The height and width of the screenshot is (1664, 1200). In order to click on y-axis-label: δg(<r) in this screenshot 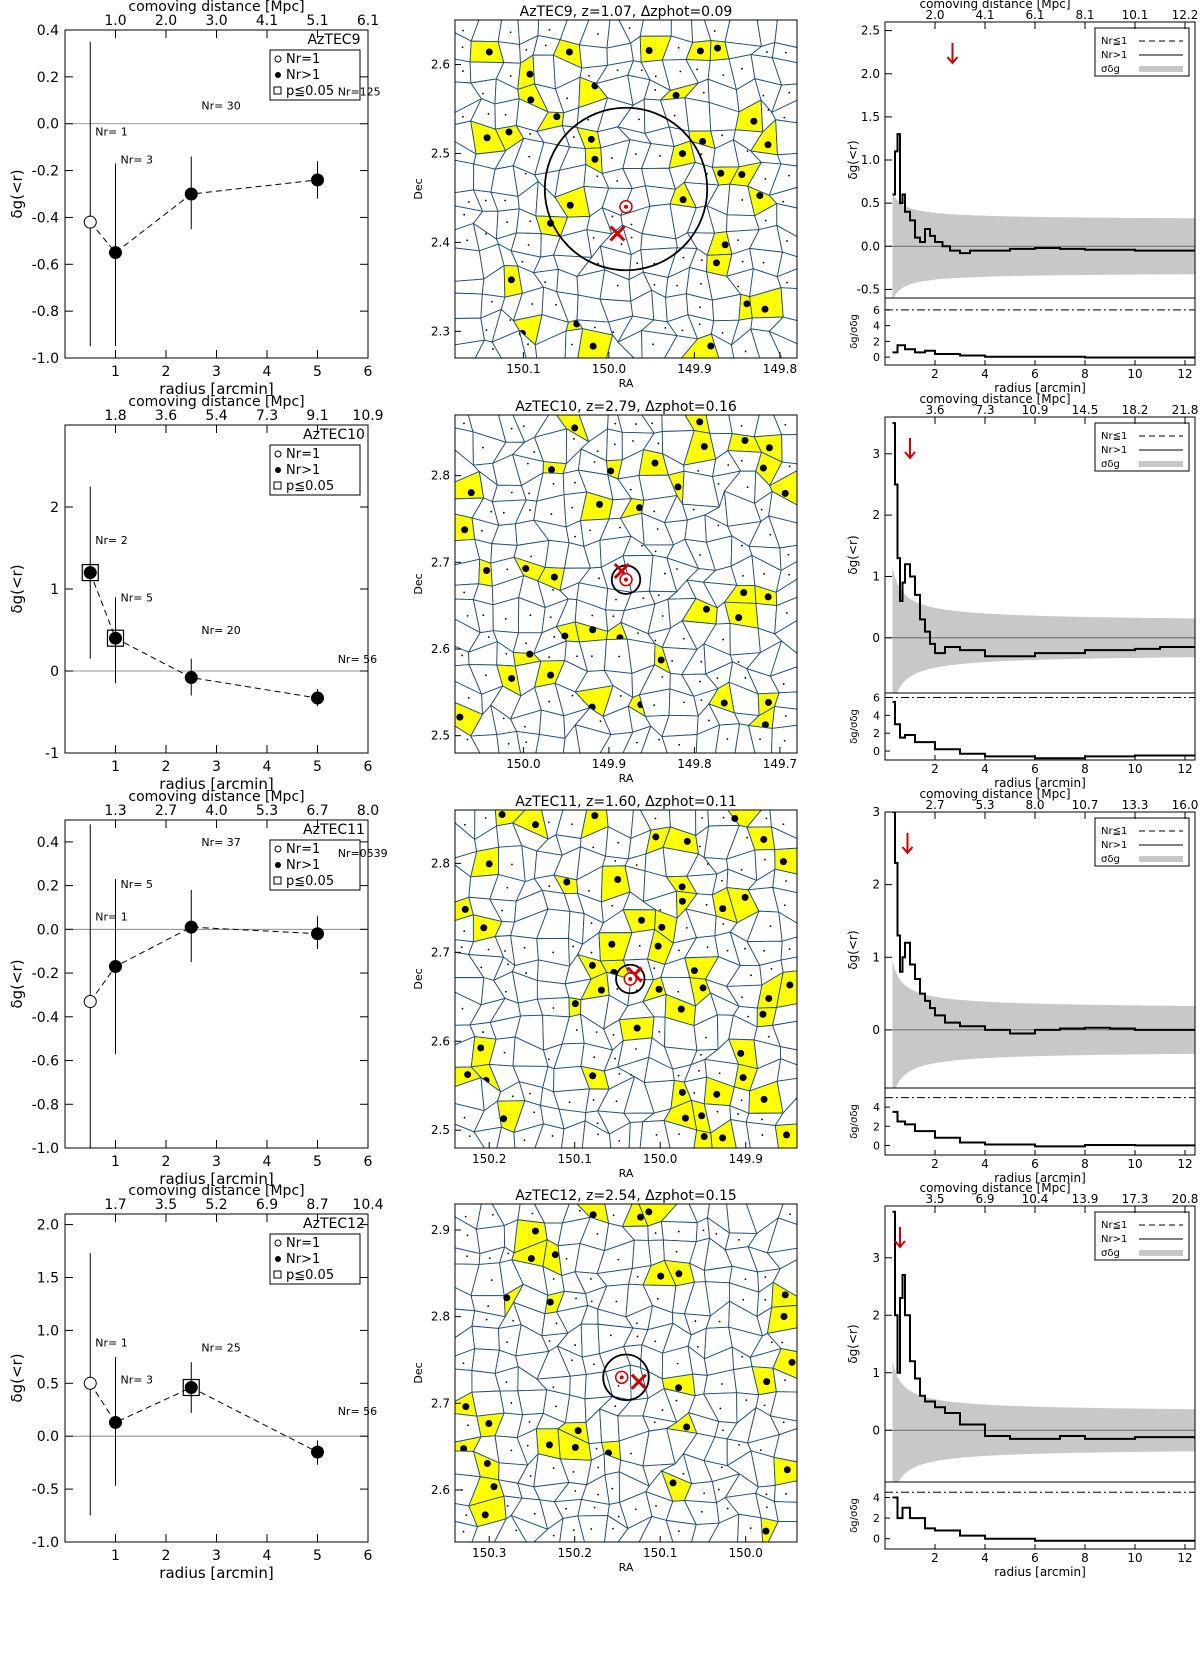, I will do `click(17, 588)`.